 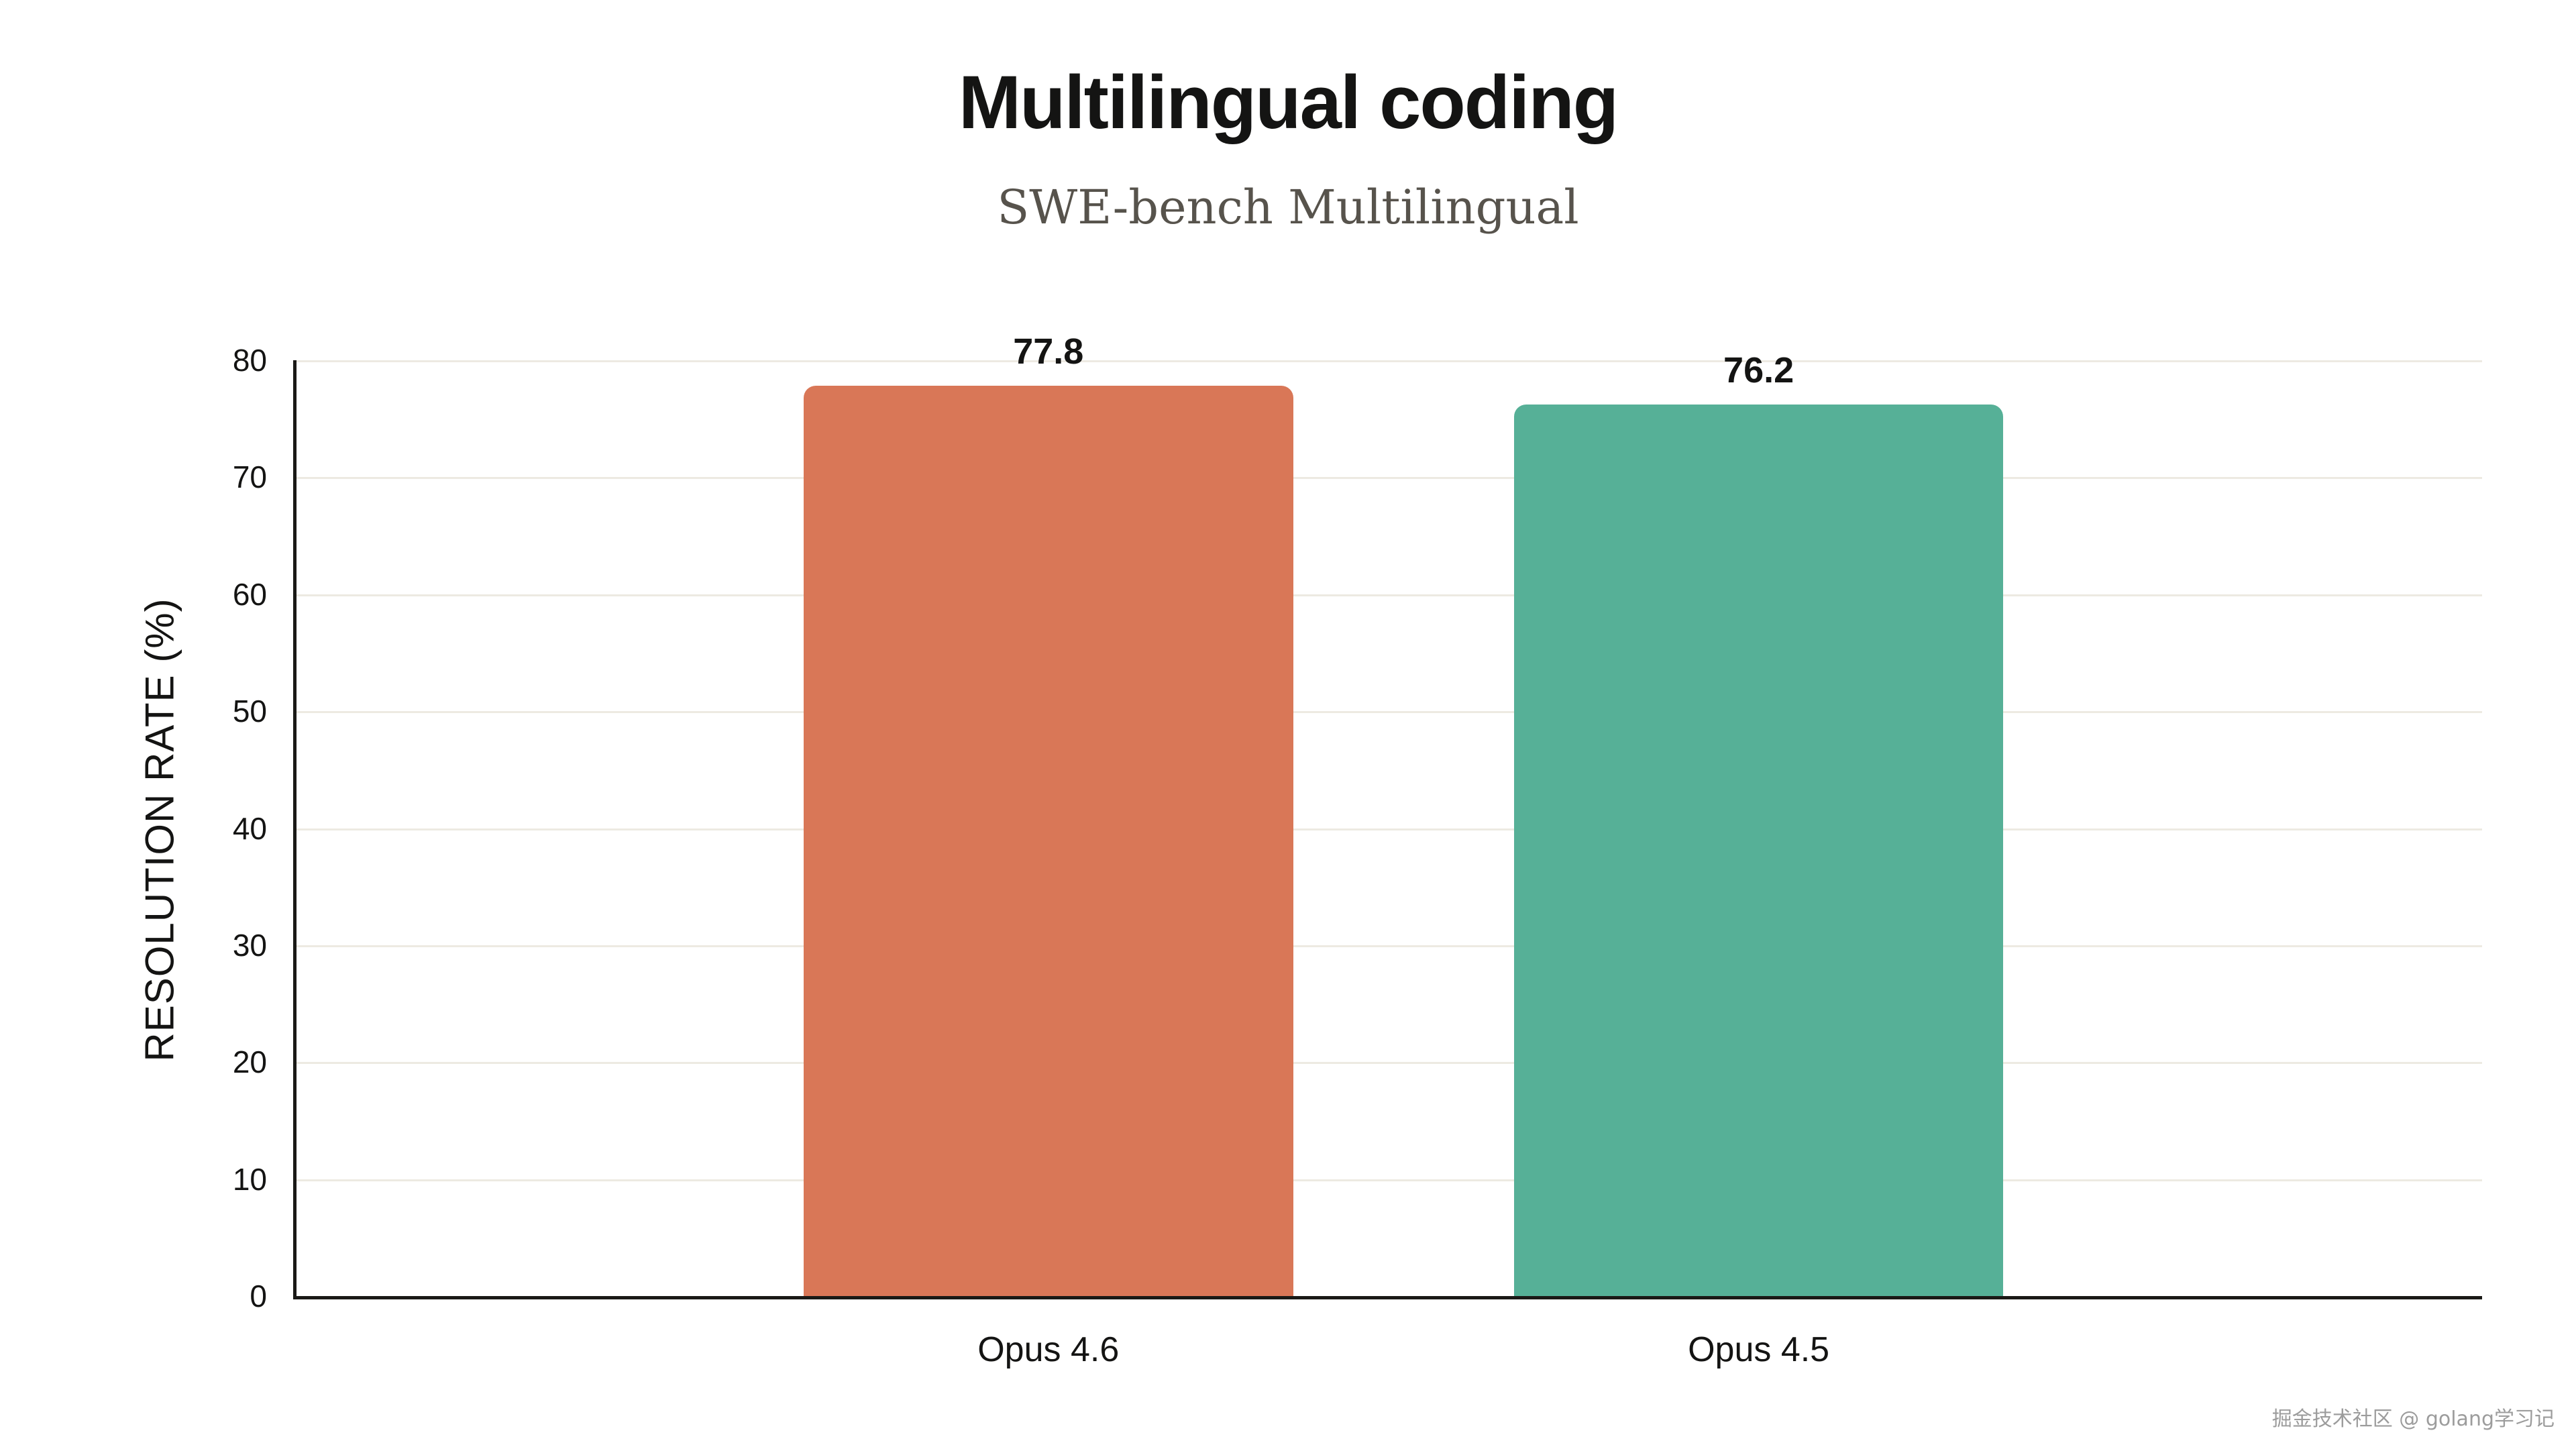 What do you see at coordinates (249, 594) in the screenshot?
I see `y-tick-label: 60` at bounding box center [249, 594].